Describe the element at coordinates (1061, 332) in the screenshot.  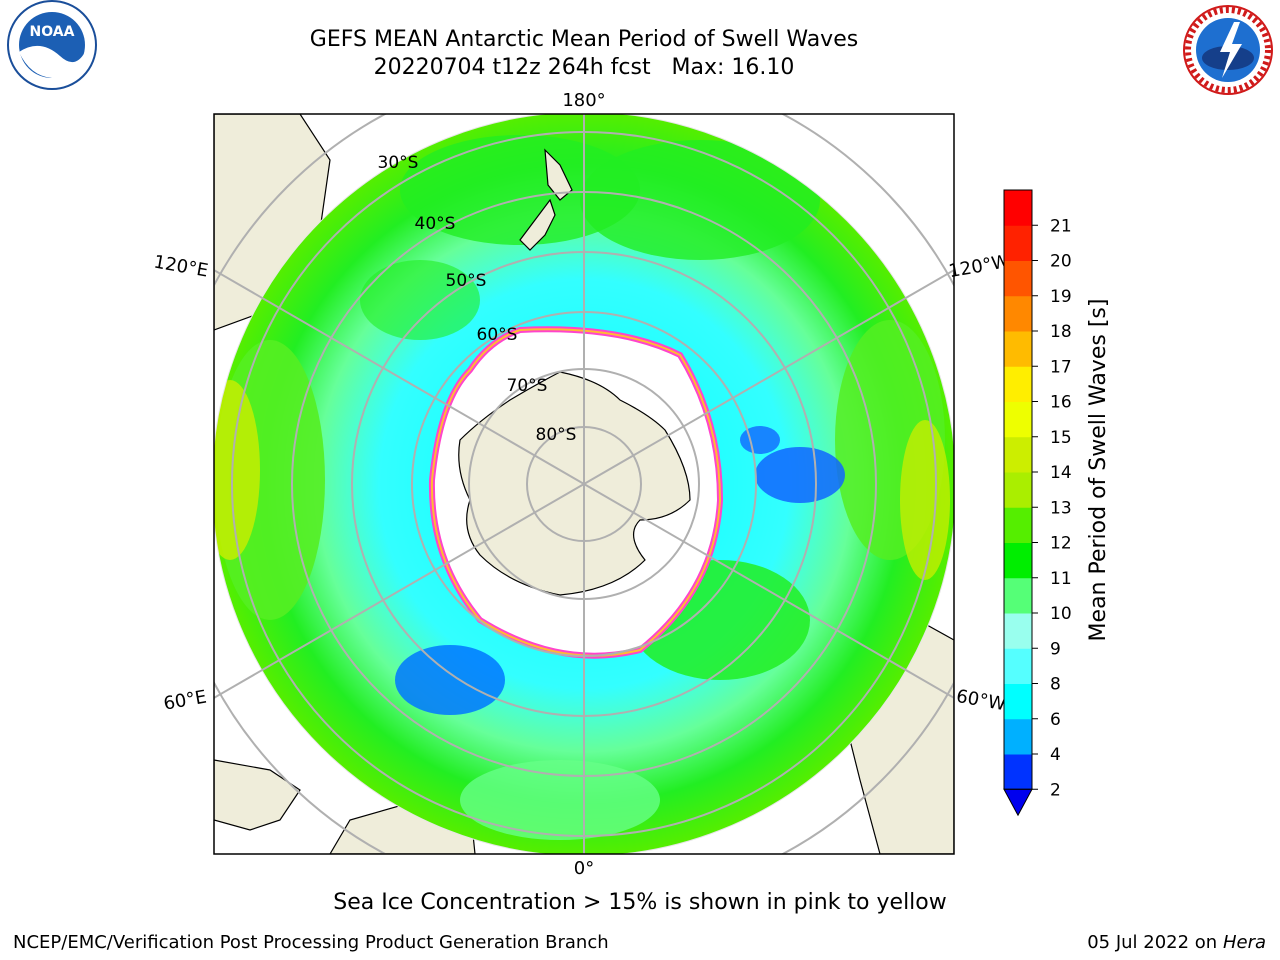
I see `colorbar-tick-label: 18` at that location.